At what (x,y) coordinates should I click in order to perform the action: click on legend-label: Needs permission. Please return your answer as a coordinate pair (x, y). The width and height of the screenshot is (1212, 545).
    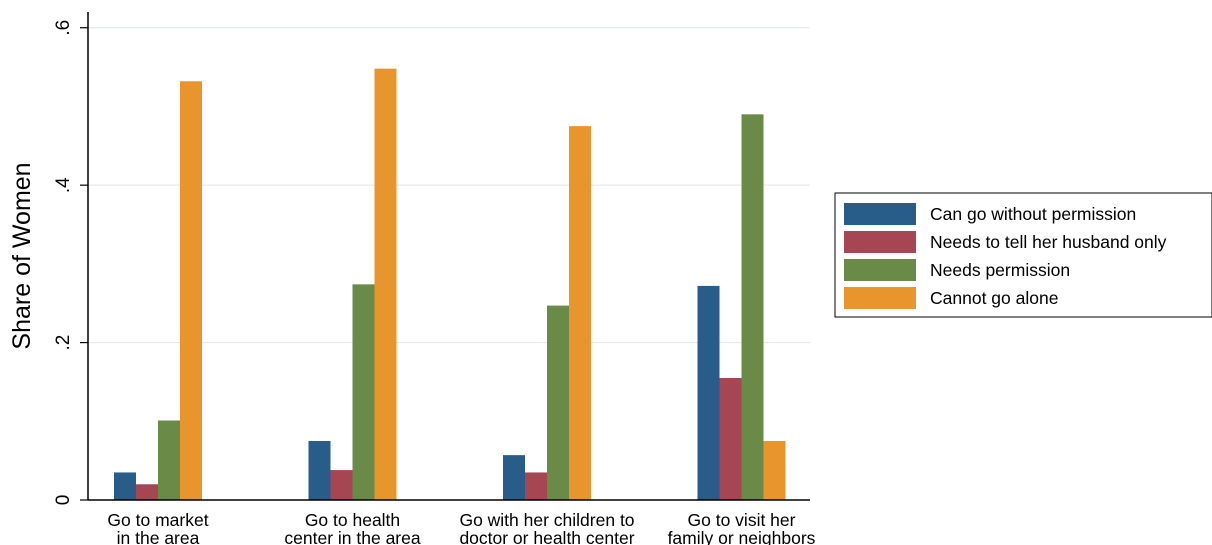
    Looking at the image, I should click on (1000, 270).